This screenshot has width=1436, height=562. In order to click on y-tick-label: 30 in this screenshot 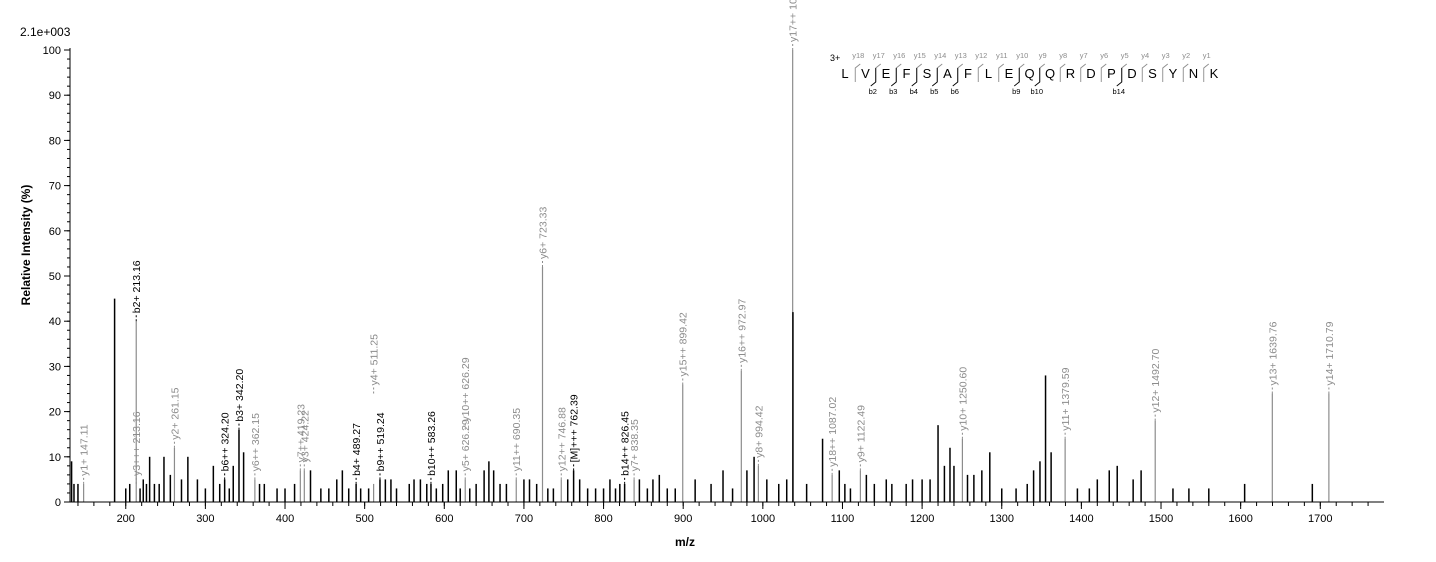, I will do `click(55, 367)`.